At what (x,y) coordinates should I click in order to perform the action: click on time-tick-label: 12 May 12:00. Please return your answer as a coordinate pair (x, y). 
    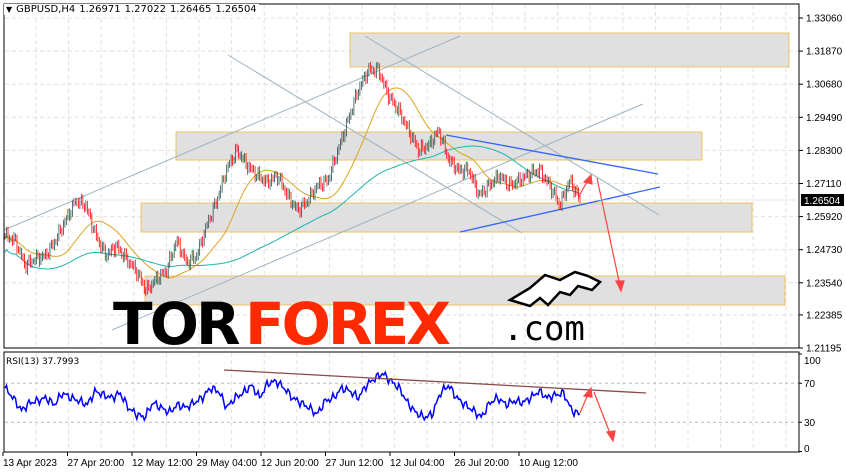
    Looking at the image, I should click on (162, 463).